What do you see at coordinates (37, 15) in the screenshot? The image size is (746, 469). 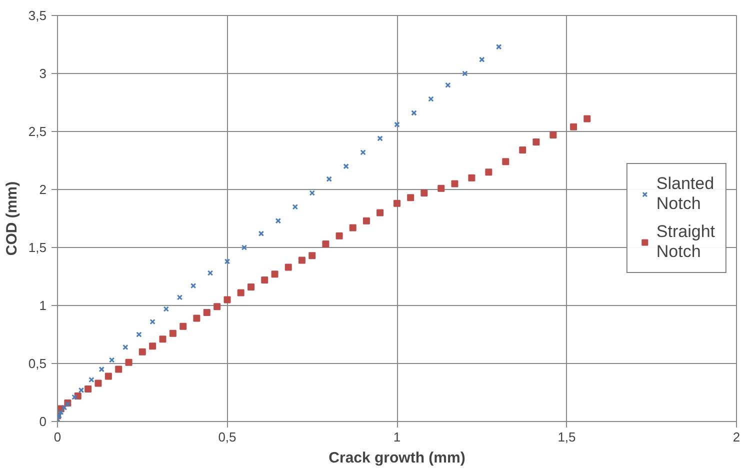 I see `y-tick-label: 3,5` at bounding box center [37, 15].